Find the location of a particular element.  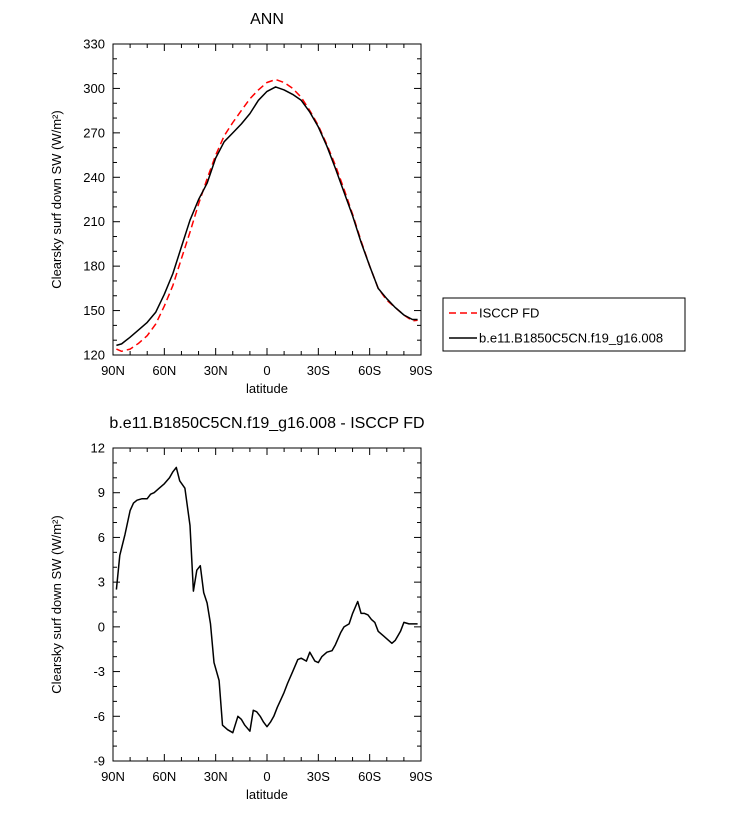

chart2-xlabel: latitude is located at coordinates (267, 794).